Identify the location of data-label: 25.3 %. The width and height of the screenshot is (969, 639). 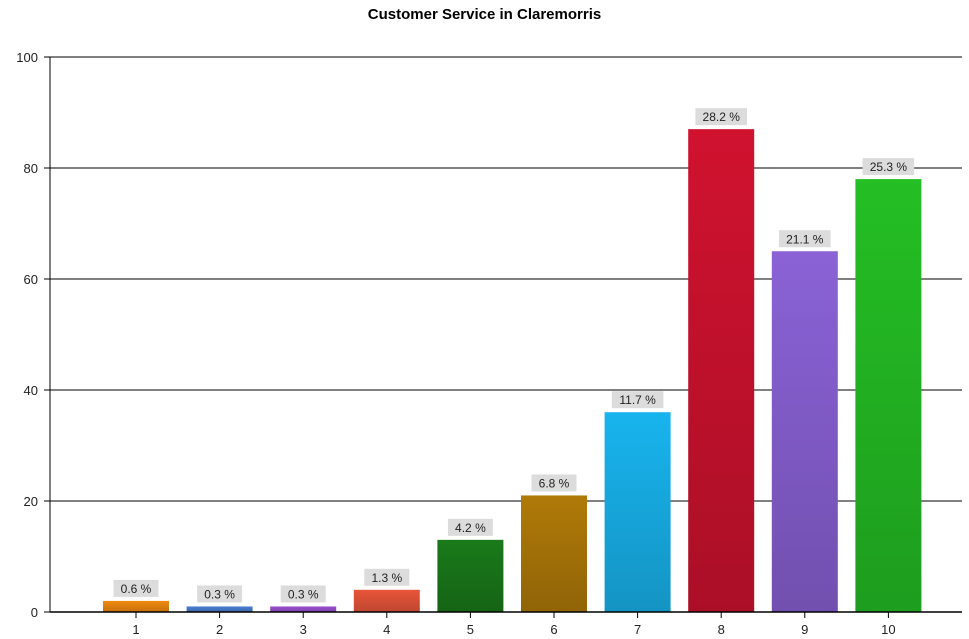
(889, 167).